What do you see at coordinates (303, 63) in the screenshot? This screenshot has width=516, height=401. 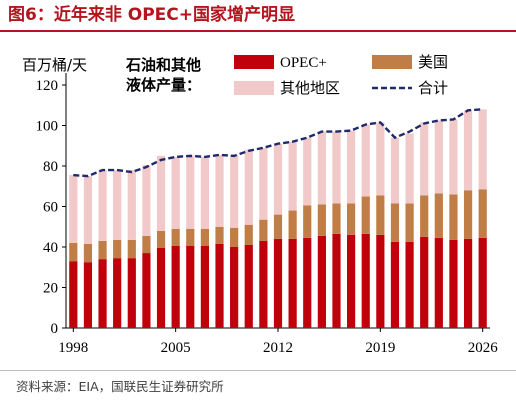 I see `legend-label: OPEC+` at bounding box center [303, 63].